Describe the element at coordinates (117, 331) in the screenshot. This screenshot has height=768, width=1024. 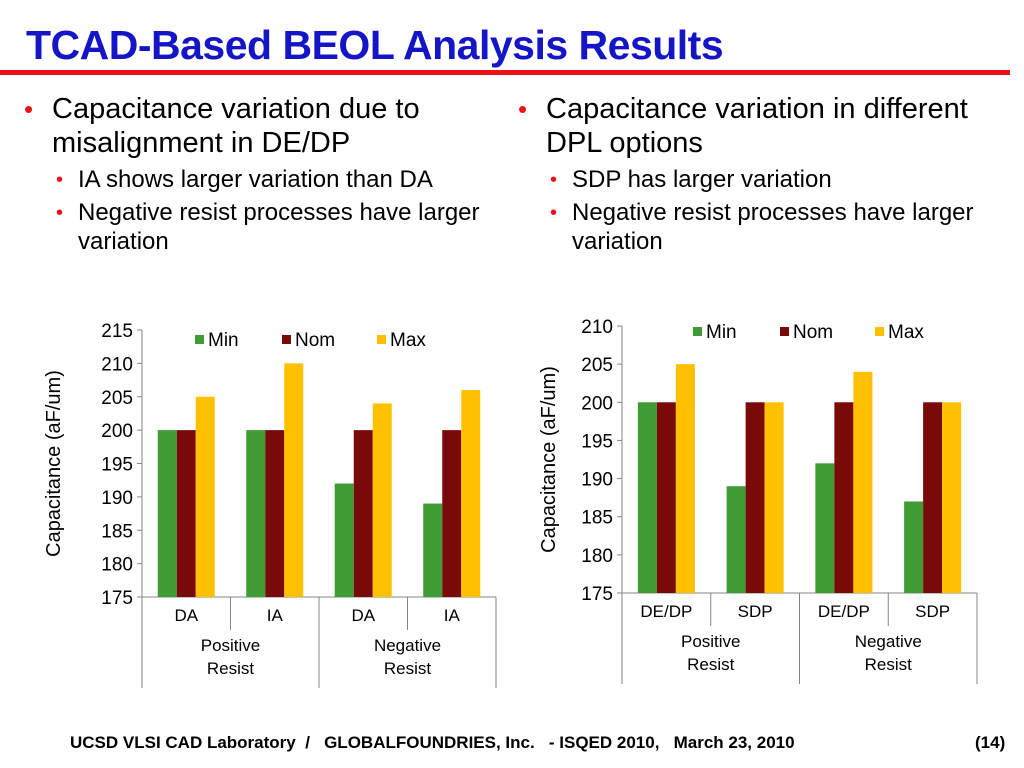
I see `y-tick-label: 215` at that location.